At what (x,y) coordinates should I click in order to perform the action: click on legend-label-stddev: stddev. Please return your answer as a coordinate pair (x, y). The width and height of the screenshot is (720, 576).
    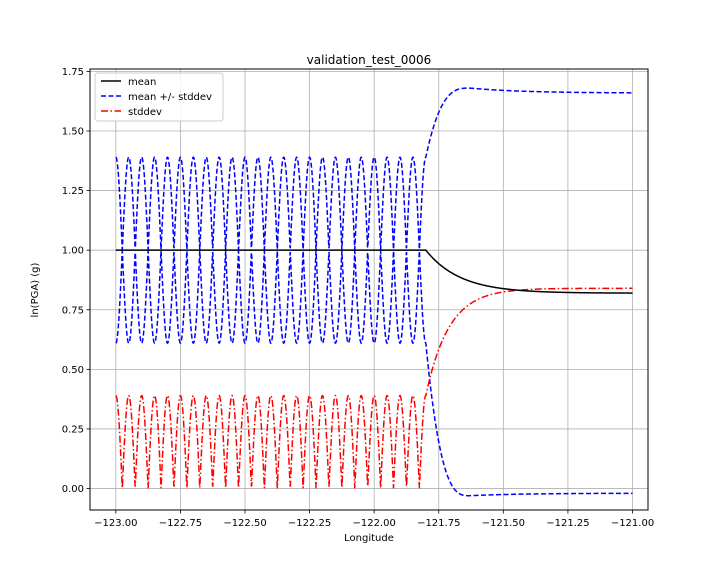
    Looking at the image, I should click on (145, 112).